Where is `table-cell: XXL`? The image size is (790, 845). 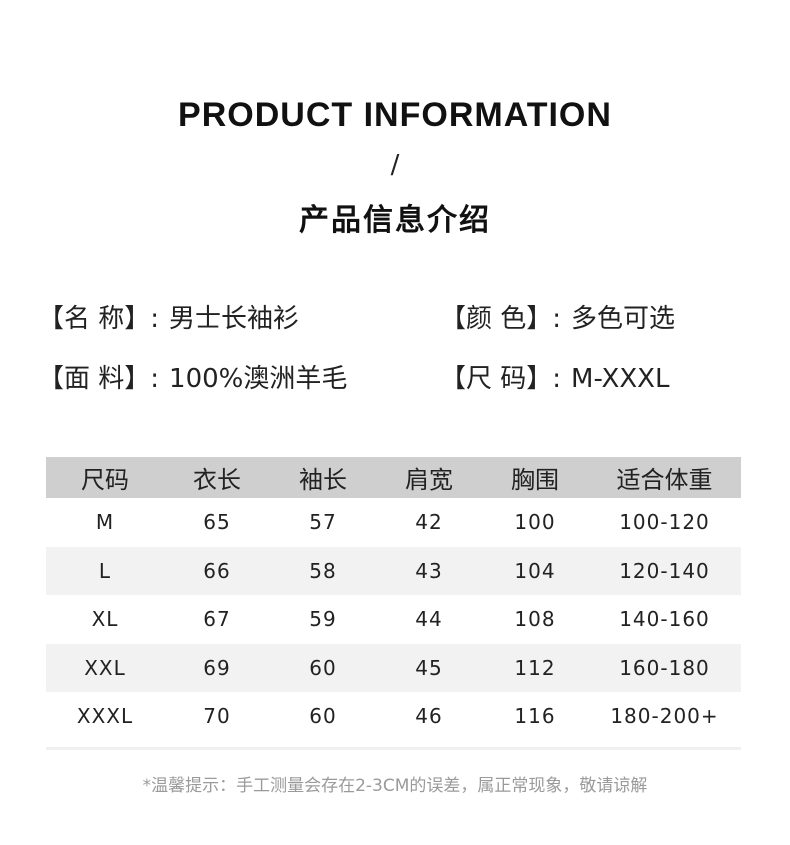 table-cell: XXL is located at coordinates (105, 667).